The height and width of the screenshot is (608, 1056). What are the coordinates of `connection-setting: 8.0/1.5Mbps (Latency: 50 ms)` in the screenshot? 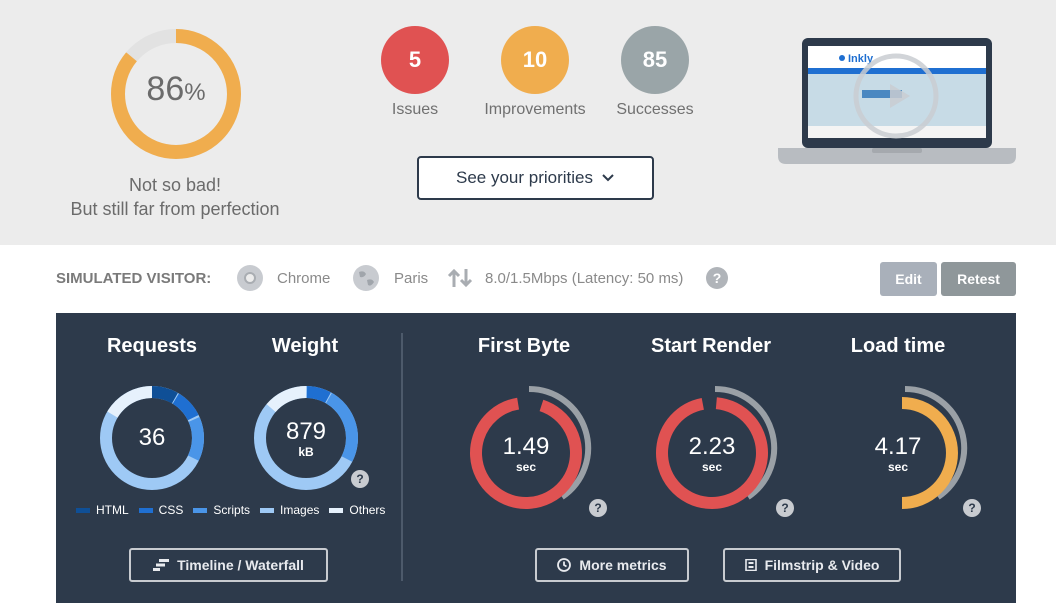 It's located at (564, 278).